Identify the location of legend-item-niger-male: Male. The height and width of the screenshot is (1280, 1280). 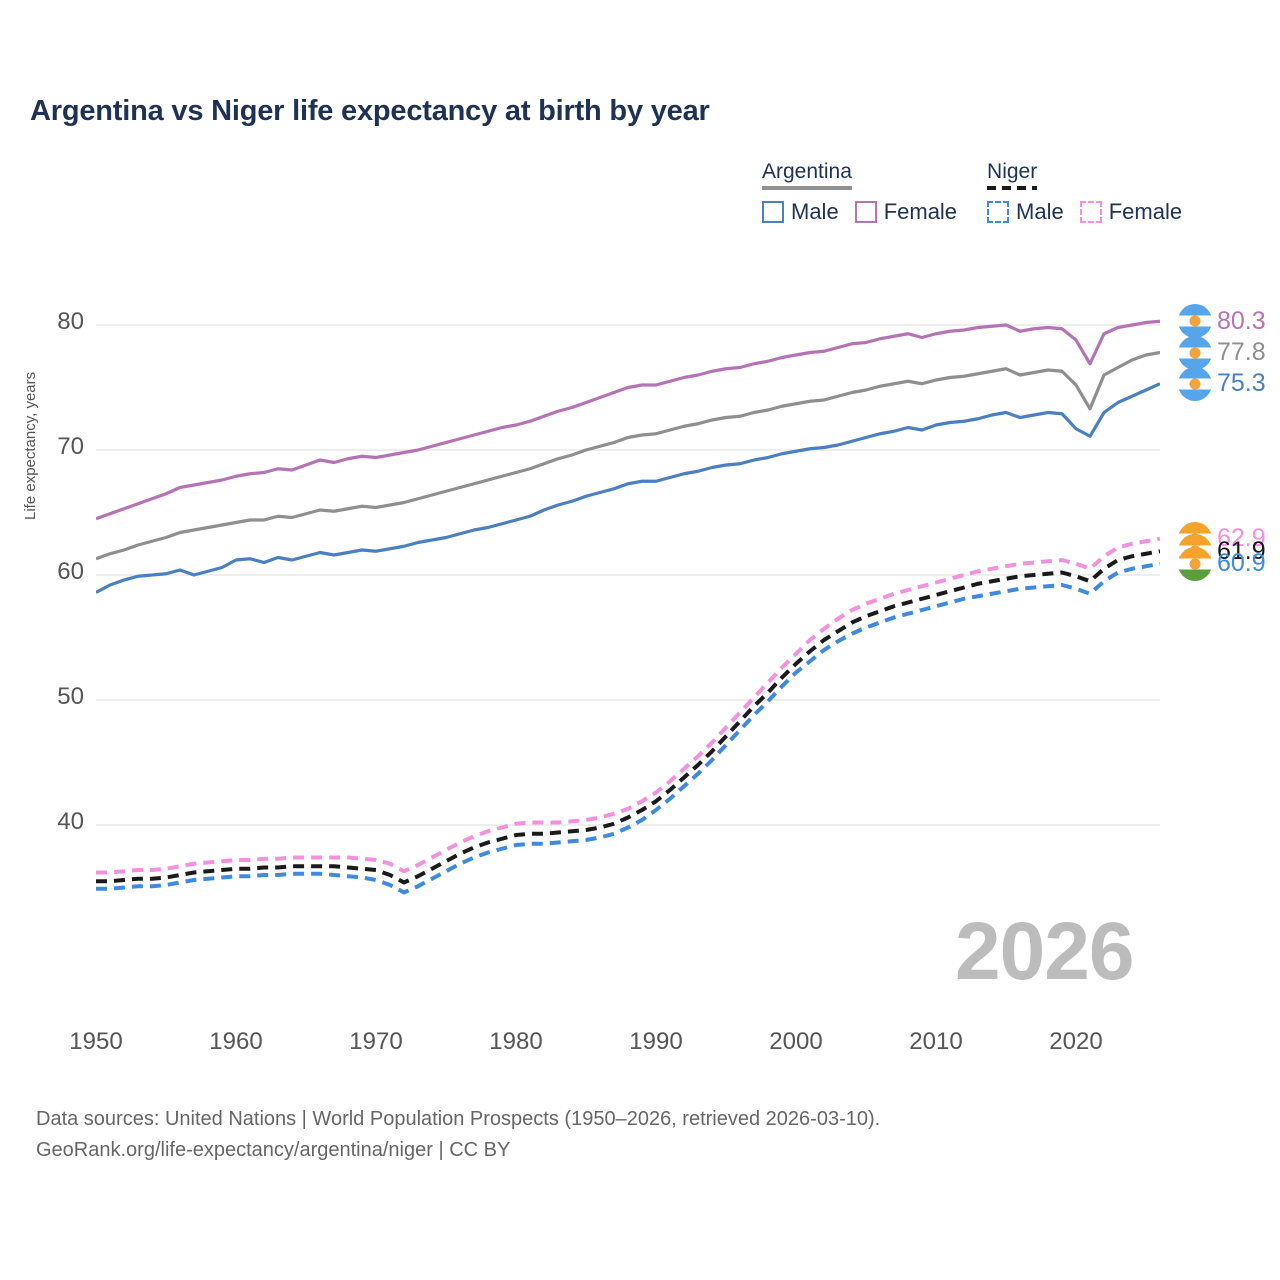
(1025, 212).